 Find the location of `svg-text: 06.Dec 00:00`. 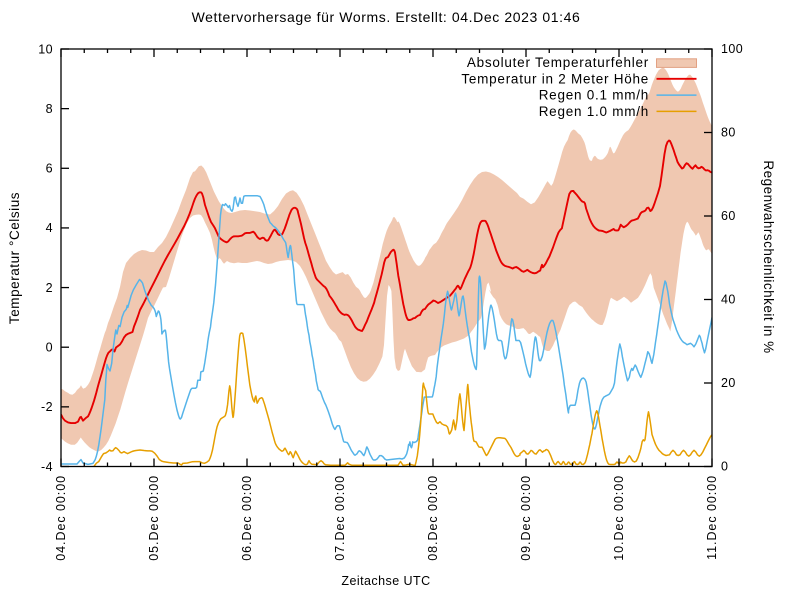

svg-text: 06.Dec 00:00 is located at coordinates (247, 518).